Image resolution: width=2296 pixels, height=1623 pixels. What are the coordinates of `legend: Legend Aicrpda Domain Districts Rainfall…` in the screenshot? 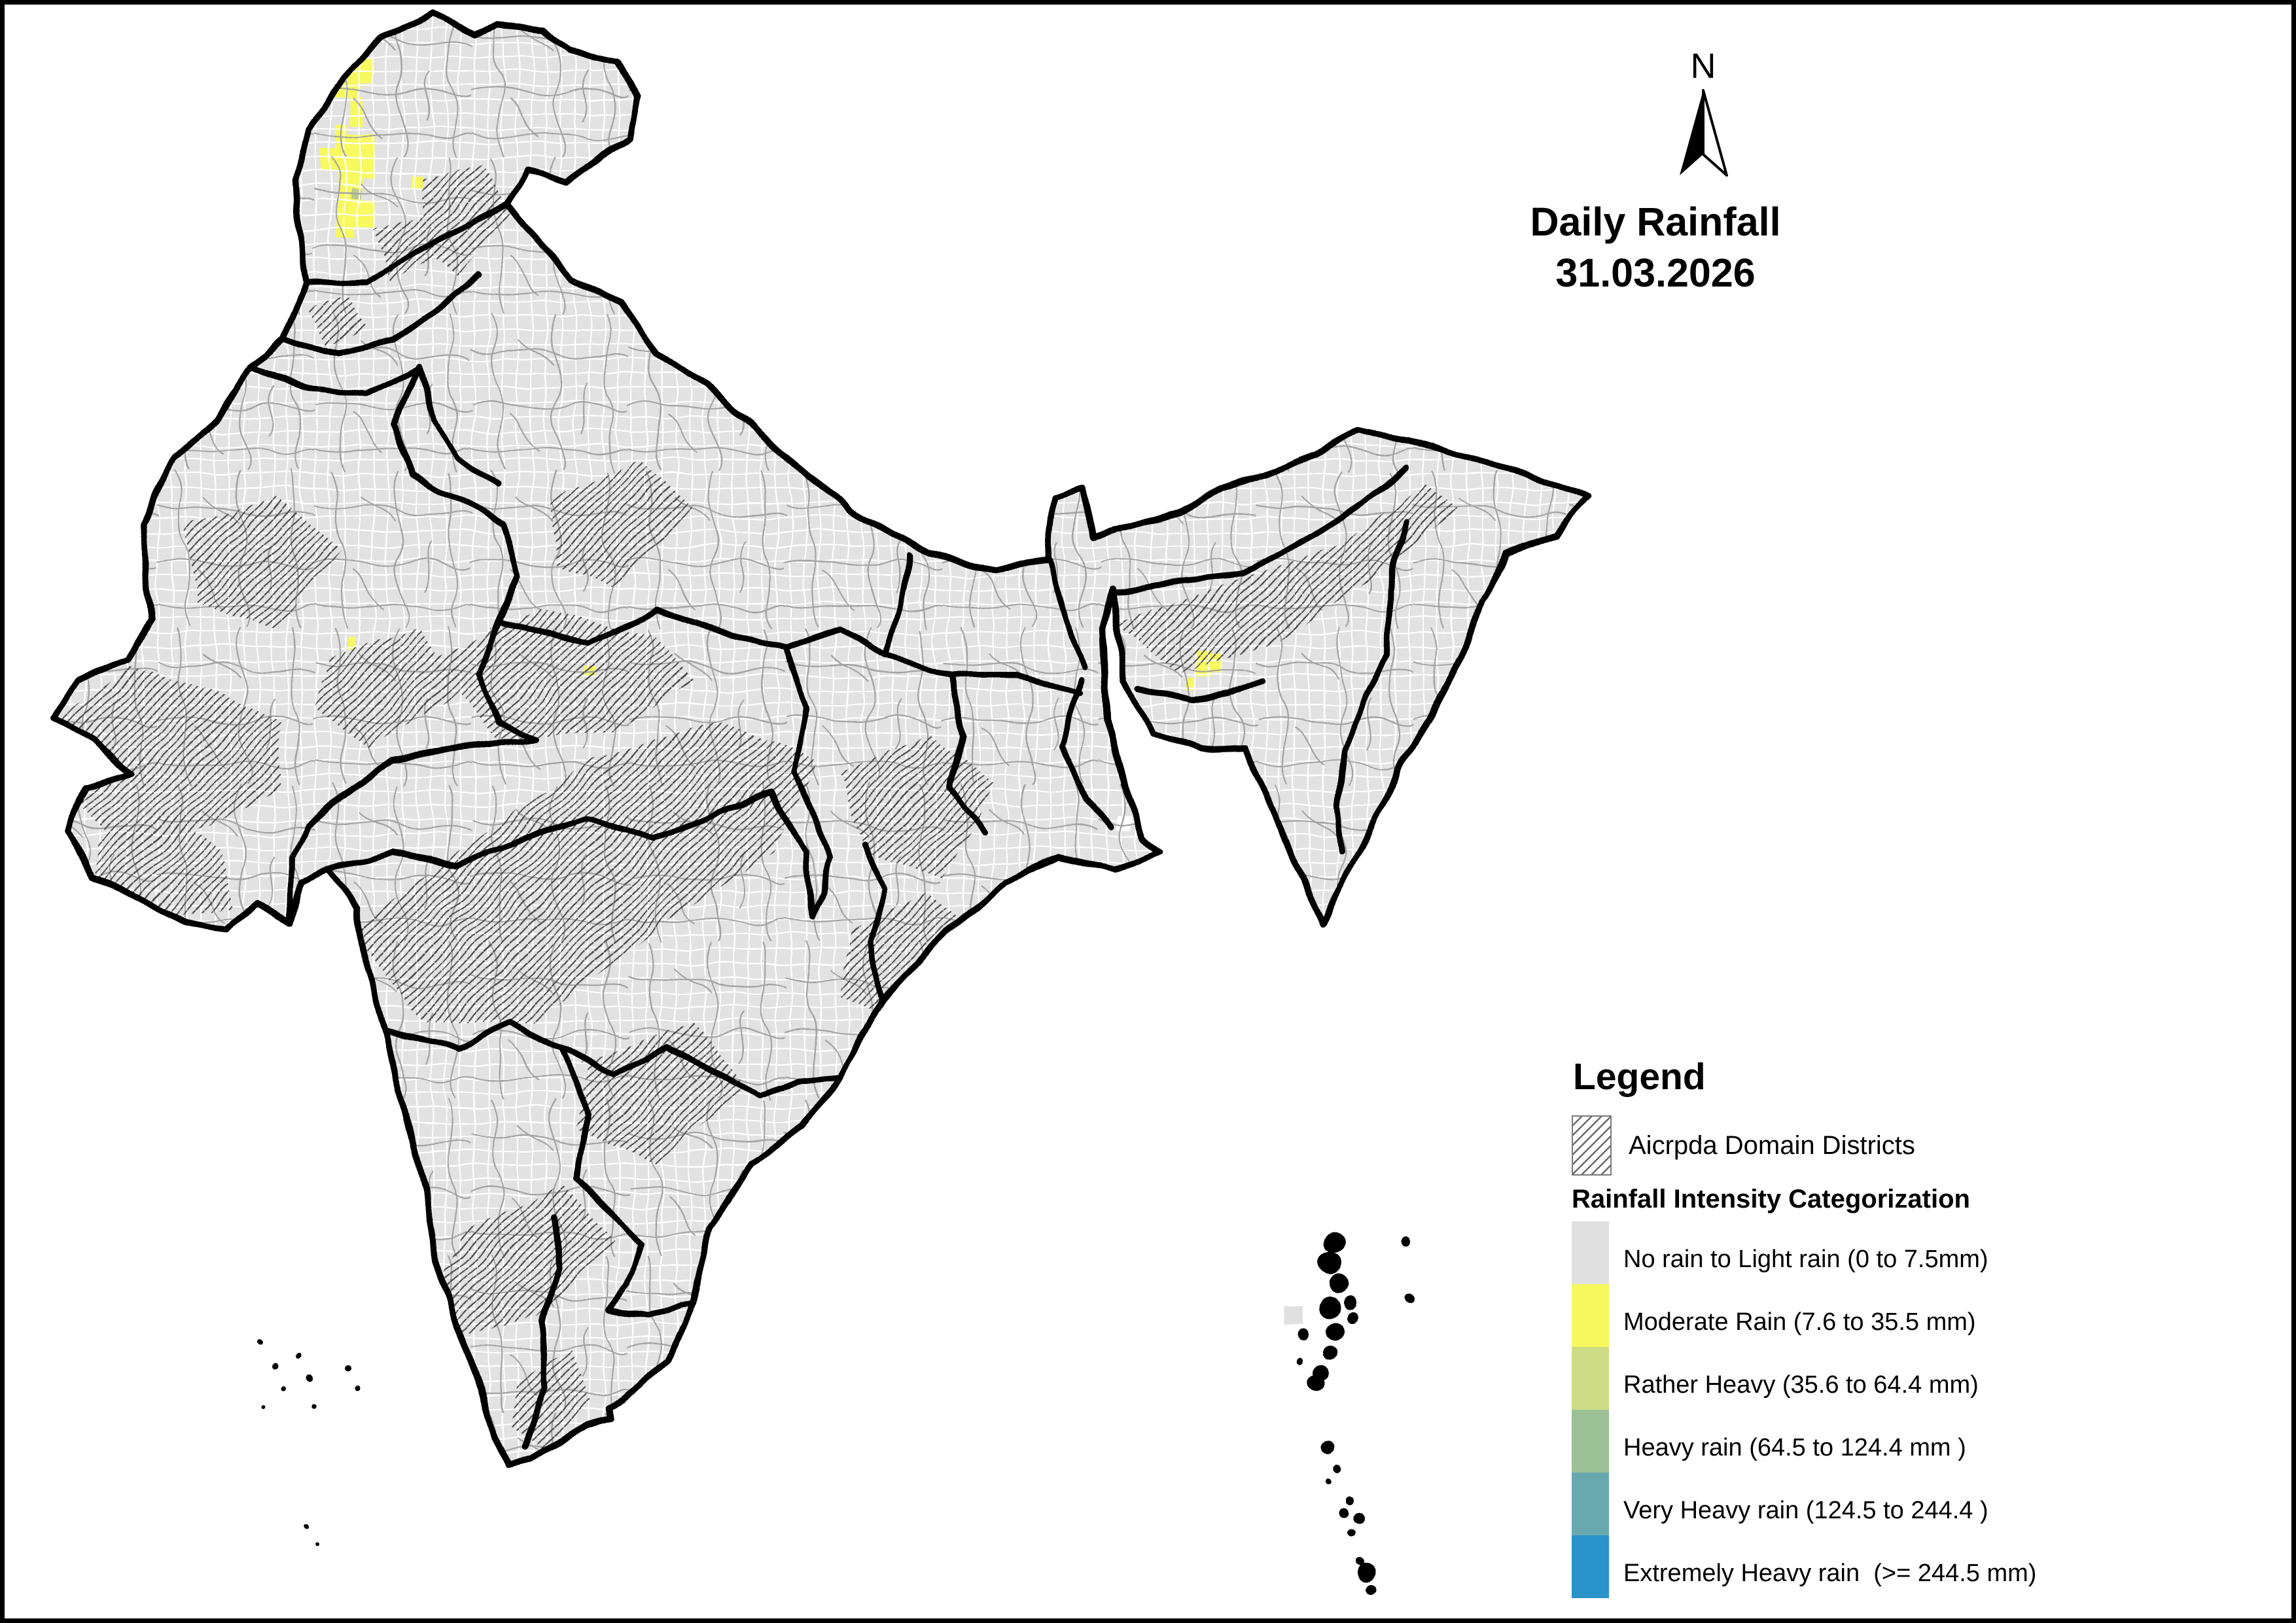 It's located at (1925, 1328).